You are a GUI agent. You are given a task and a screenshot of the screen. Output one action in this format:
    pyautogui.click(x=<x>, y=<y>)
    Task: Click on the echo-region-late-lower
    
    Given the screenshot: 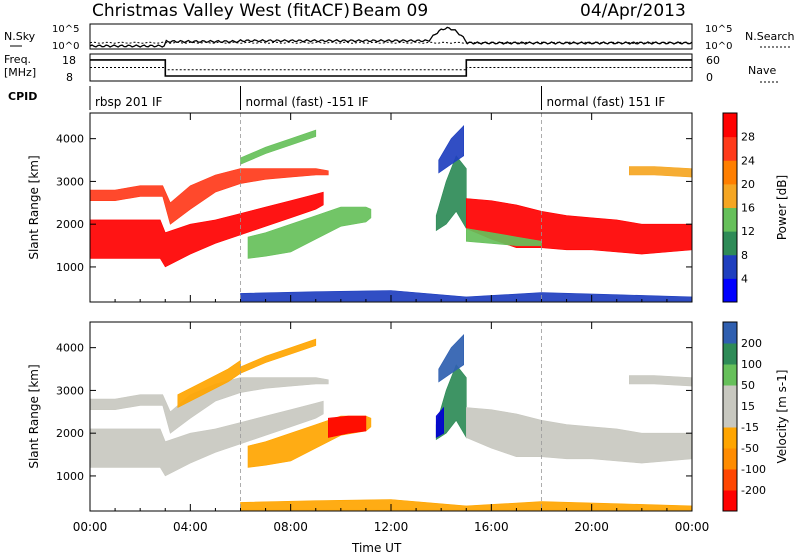 What is the action you would take?
    pyautogui.click(x=503, y=237)
    